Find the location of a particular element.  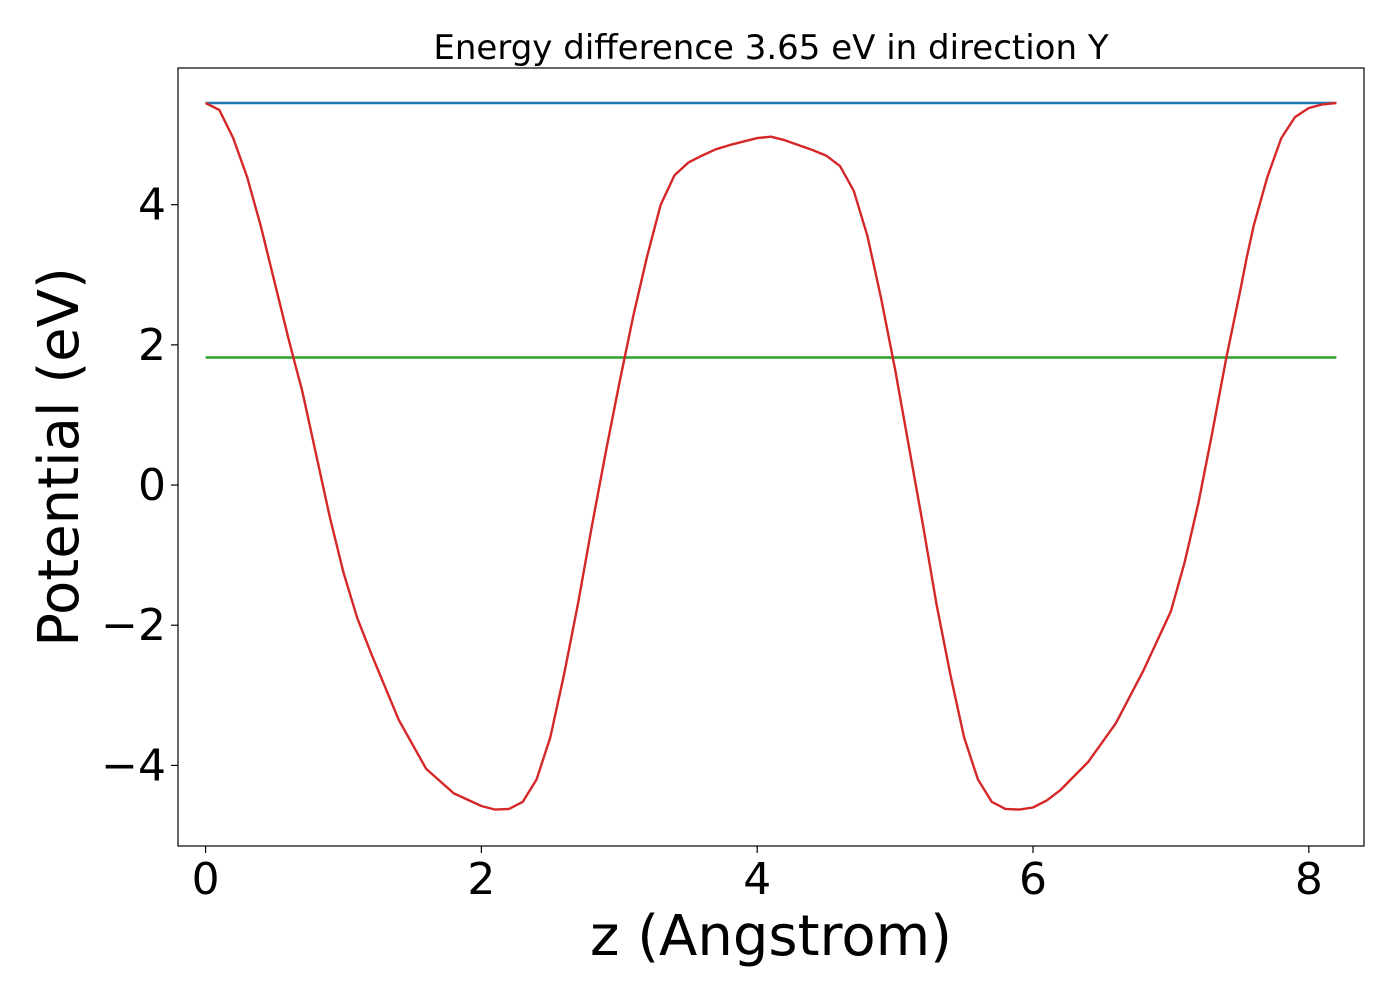

y-axis-label: Potential (eV) is located at coordinates (59, 457).